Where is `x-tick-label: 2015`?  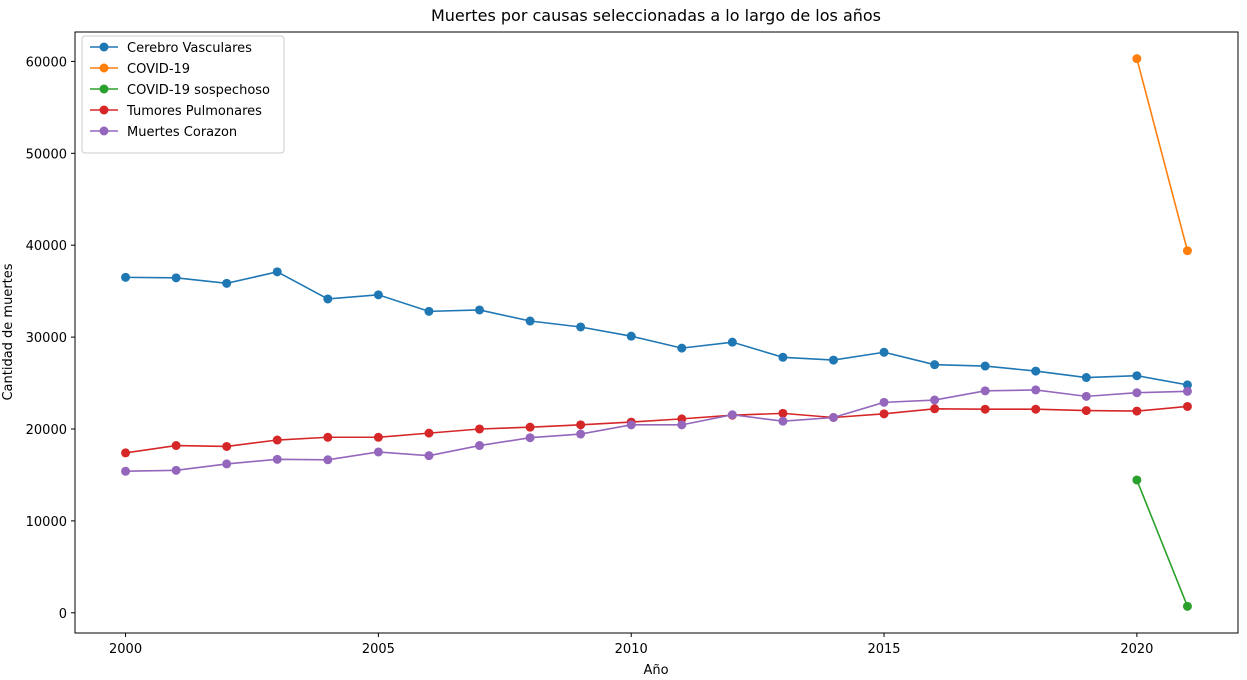 x-tick-label: 2015 is located at coordinates (883, 649).